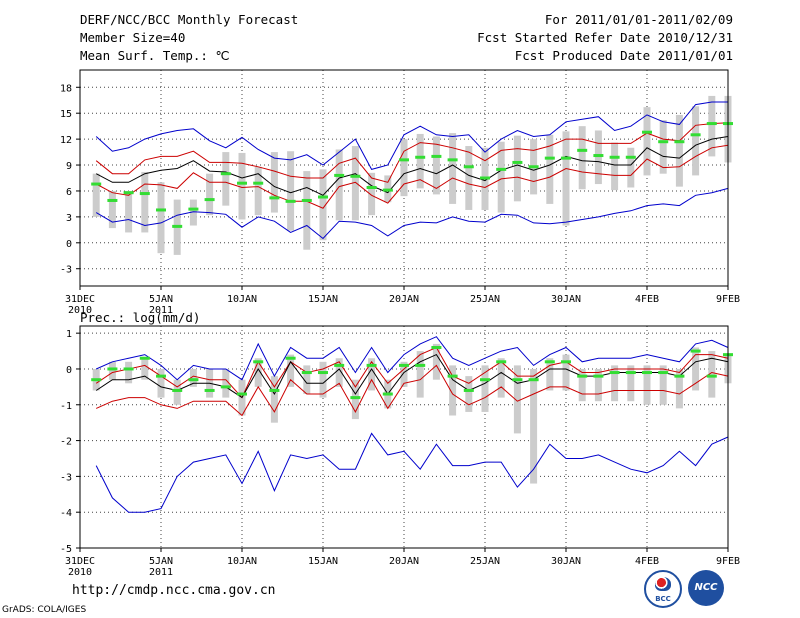  What do you see at coordinates (174, 590) in the screenshot?
I see `source-url: http://cmdp.ncc.cma.gov.cn` at bounding box center [174, 590].